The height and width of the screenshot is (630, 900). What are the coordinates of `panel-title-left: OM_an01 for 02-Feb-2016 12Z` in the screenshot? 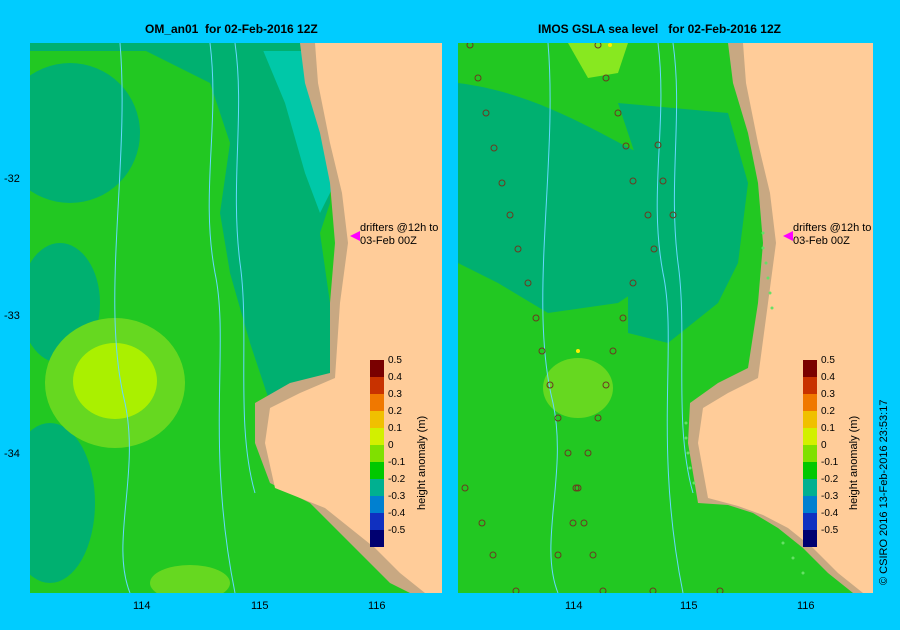 It's located at (231, 29).